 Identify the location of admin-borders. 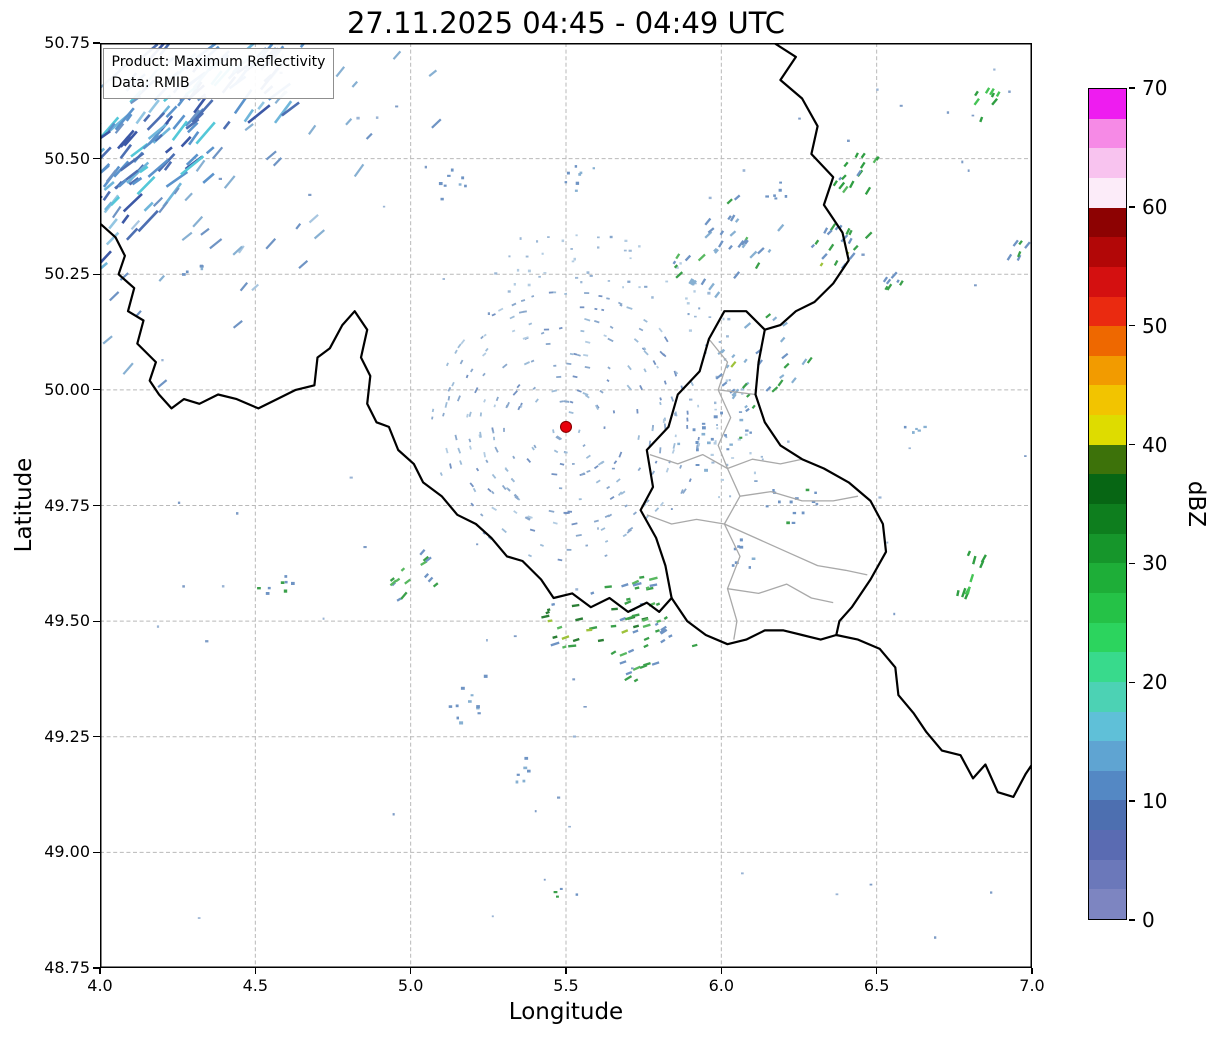
(757, 489).